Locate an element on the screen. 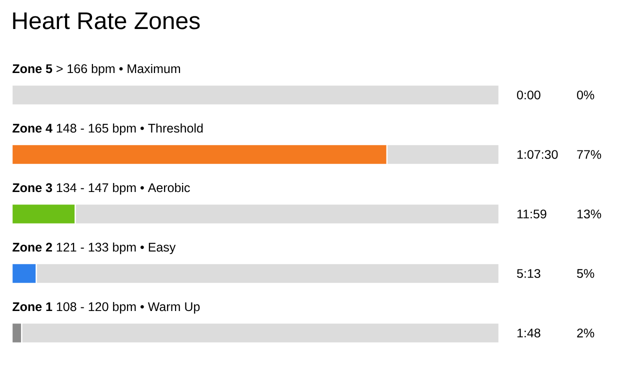  text: 77% is located at coordinates (589, 154).